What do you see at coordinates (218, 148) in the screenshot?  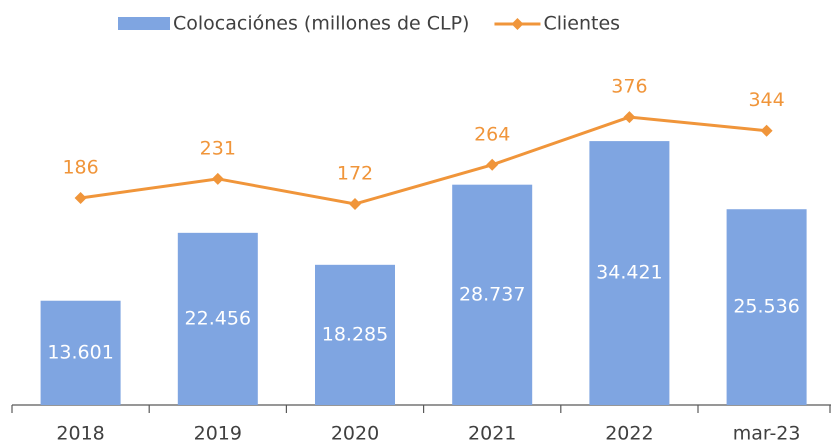 I see `point-label: 231` at bounding box center [218, 148].